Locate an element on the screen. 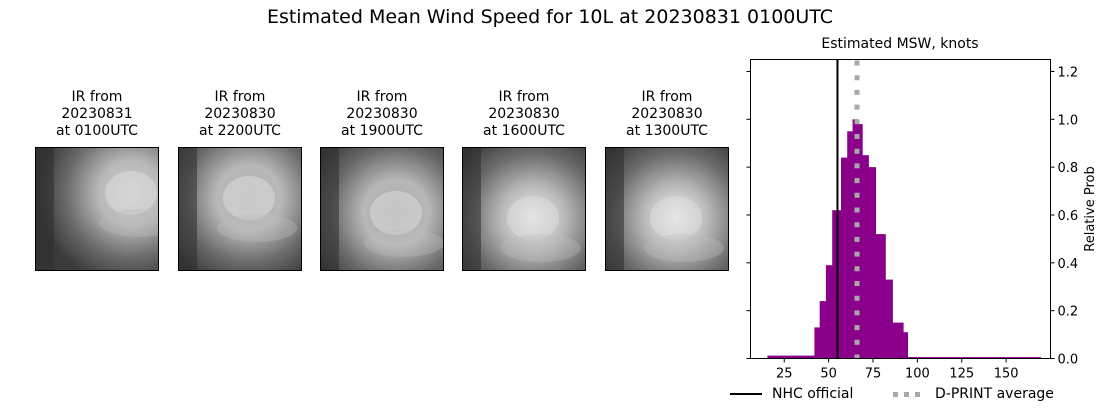 This screenshot has height=409, width=1100. ir-panel-title: IR from 20230830 at 1600UTC is located at coordinates (524, 114).